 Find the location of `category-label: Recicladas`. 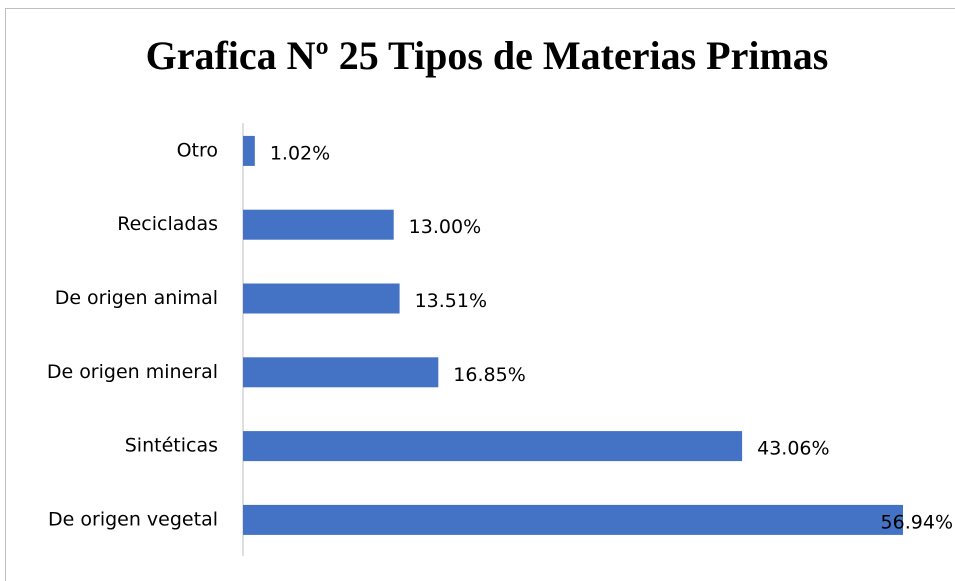

category-label: Recicladas is located at coordinates (167, 224).